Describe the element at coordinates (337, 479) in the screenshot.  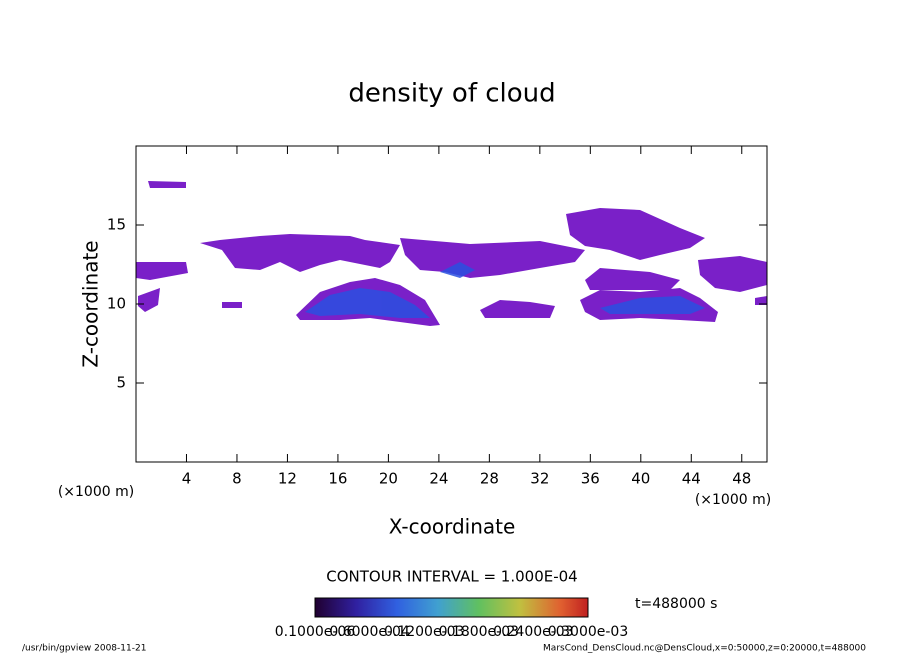
I see `x-tick-label: 16` at that location.